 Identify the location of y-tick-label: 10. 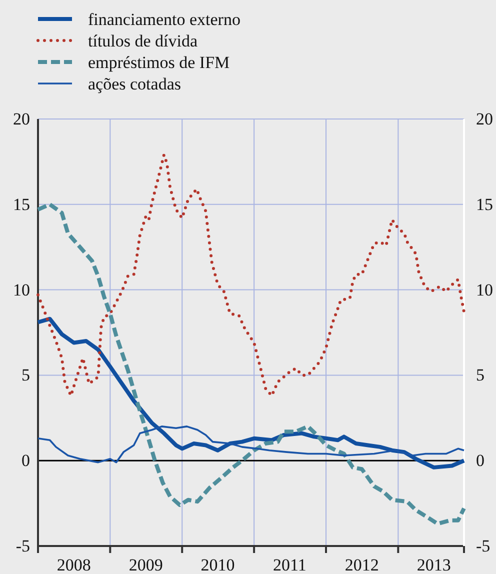
(21, 290).